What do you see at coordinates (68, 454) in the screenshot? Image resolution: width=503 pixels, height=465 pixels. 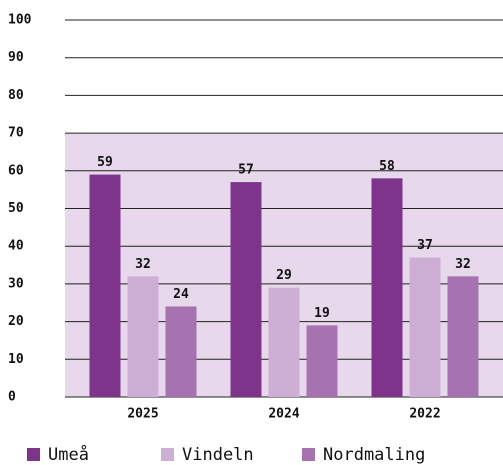 I see `legend-label: Umeå` at bounding box center [68, 454].